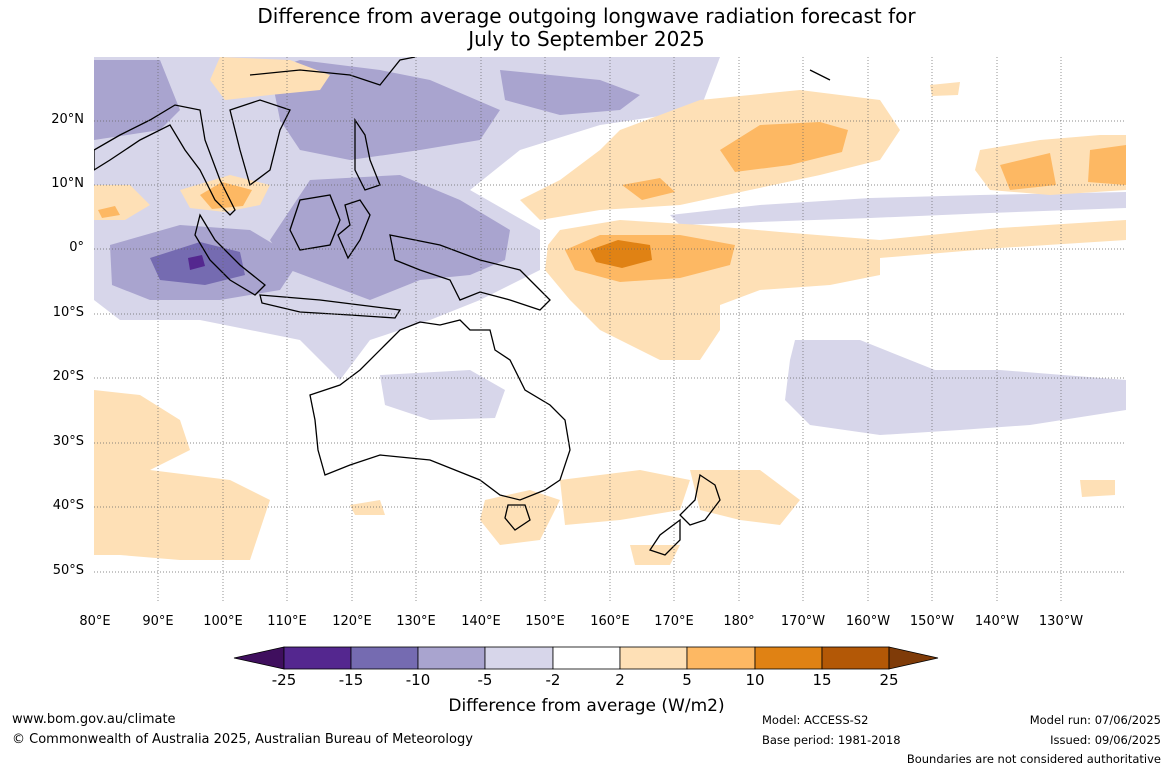  What do you see at coordinates (932, 621) in the screenshot?
I see `lon-label: 150°W` at bounding box center [932, 621].